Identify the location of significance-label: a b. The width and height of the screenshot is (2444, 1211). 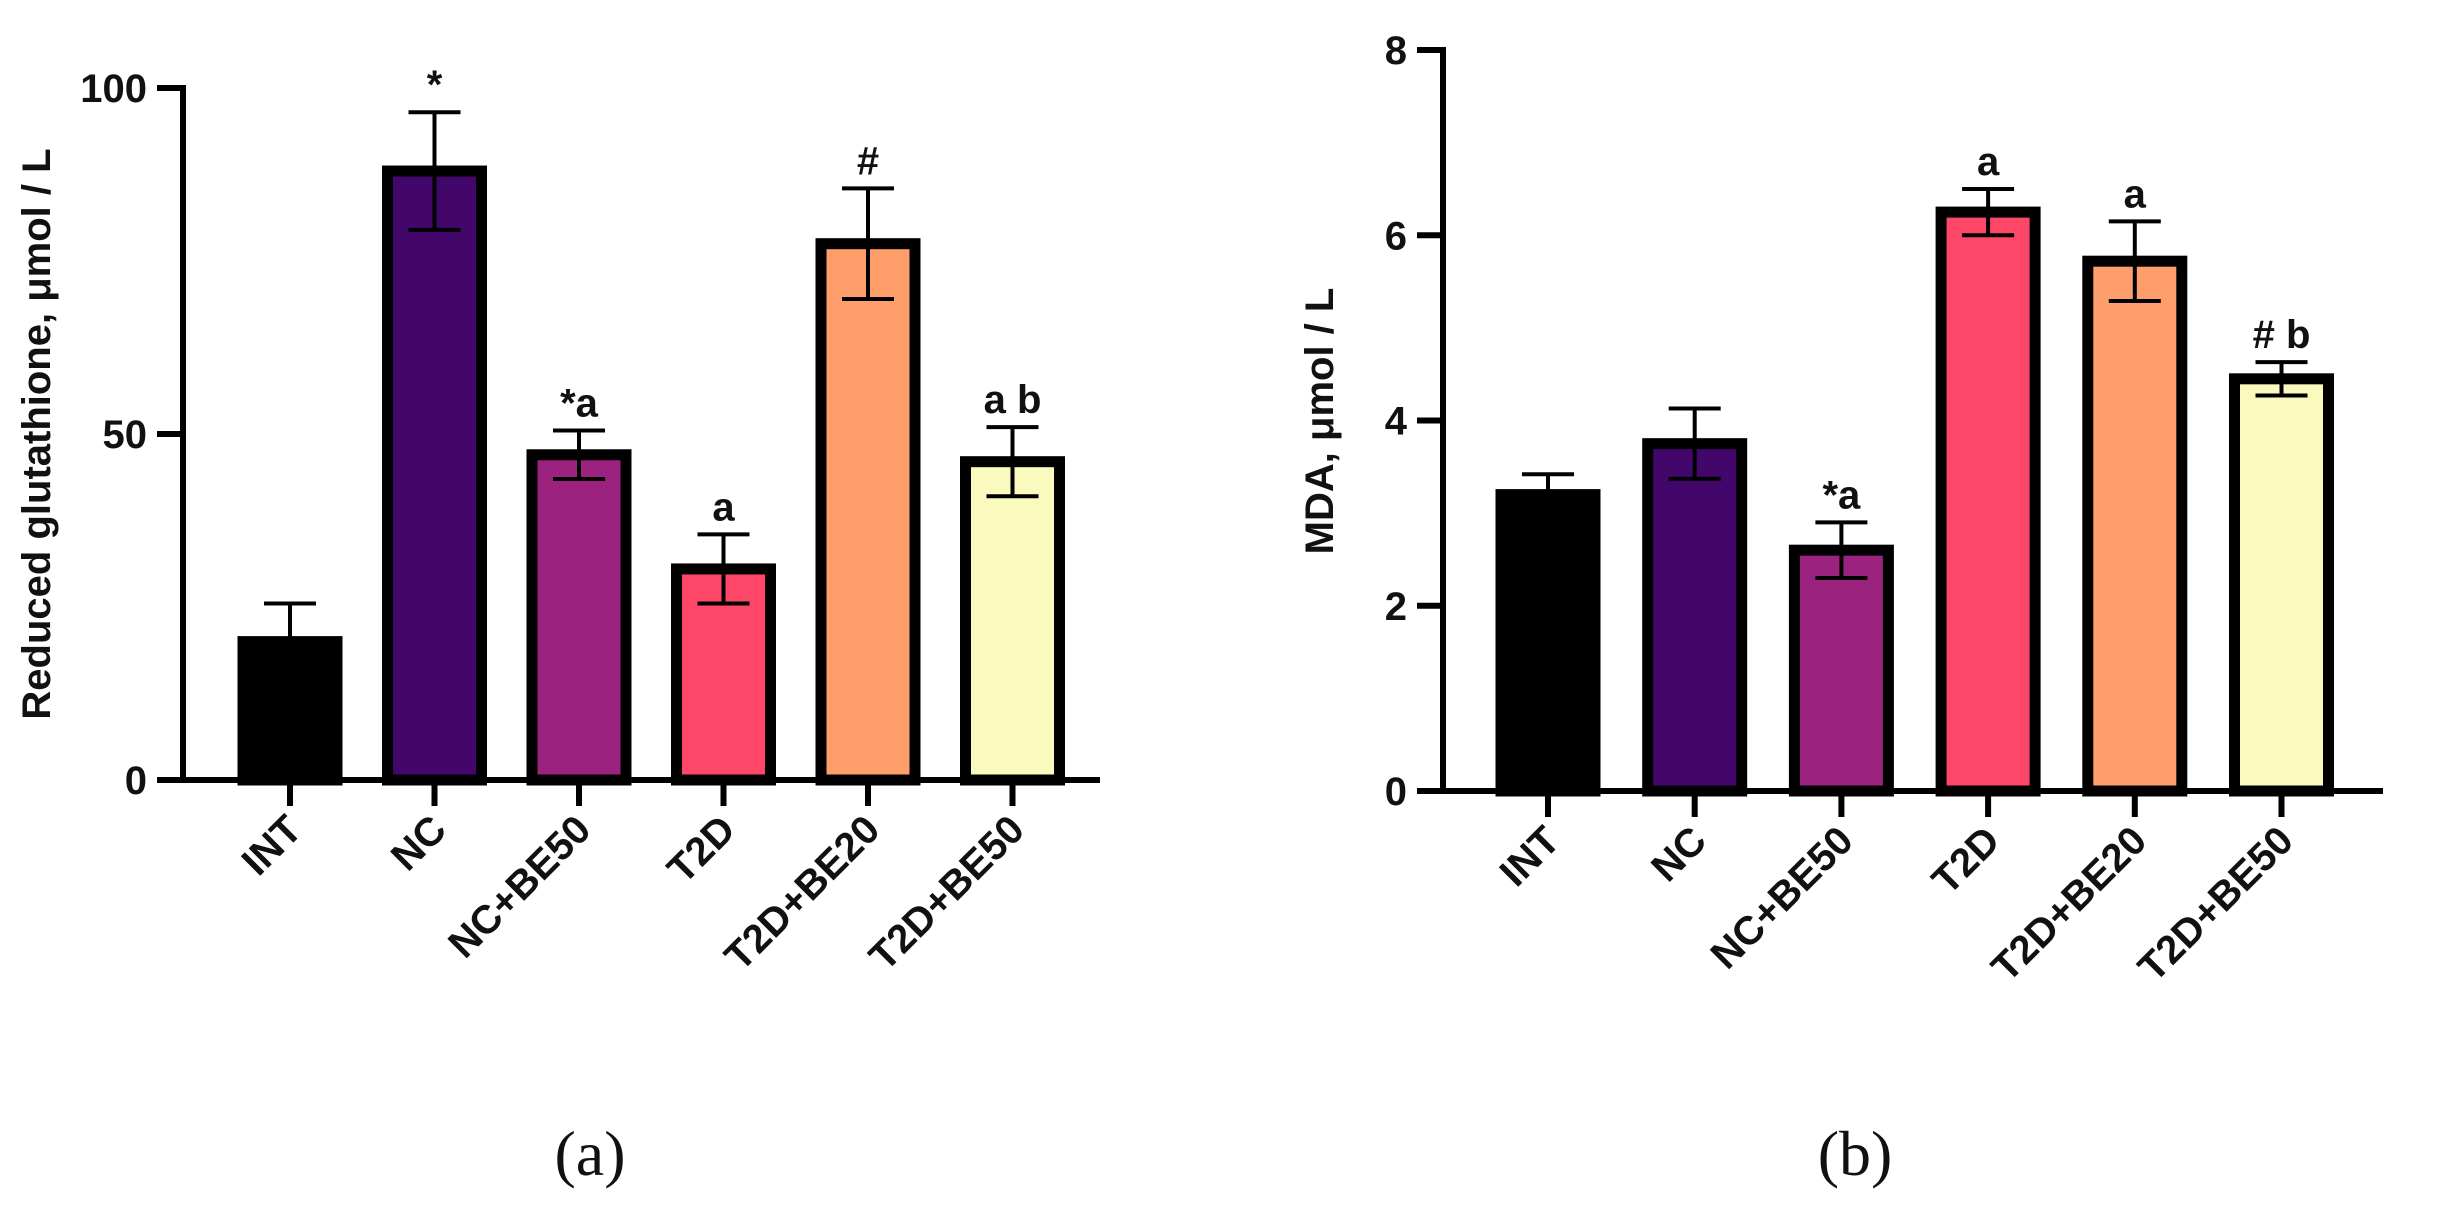
(1013, 400).